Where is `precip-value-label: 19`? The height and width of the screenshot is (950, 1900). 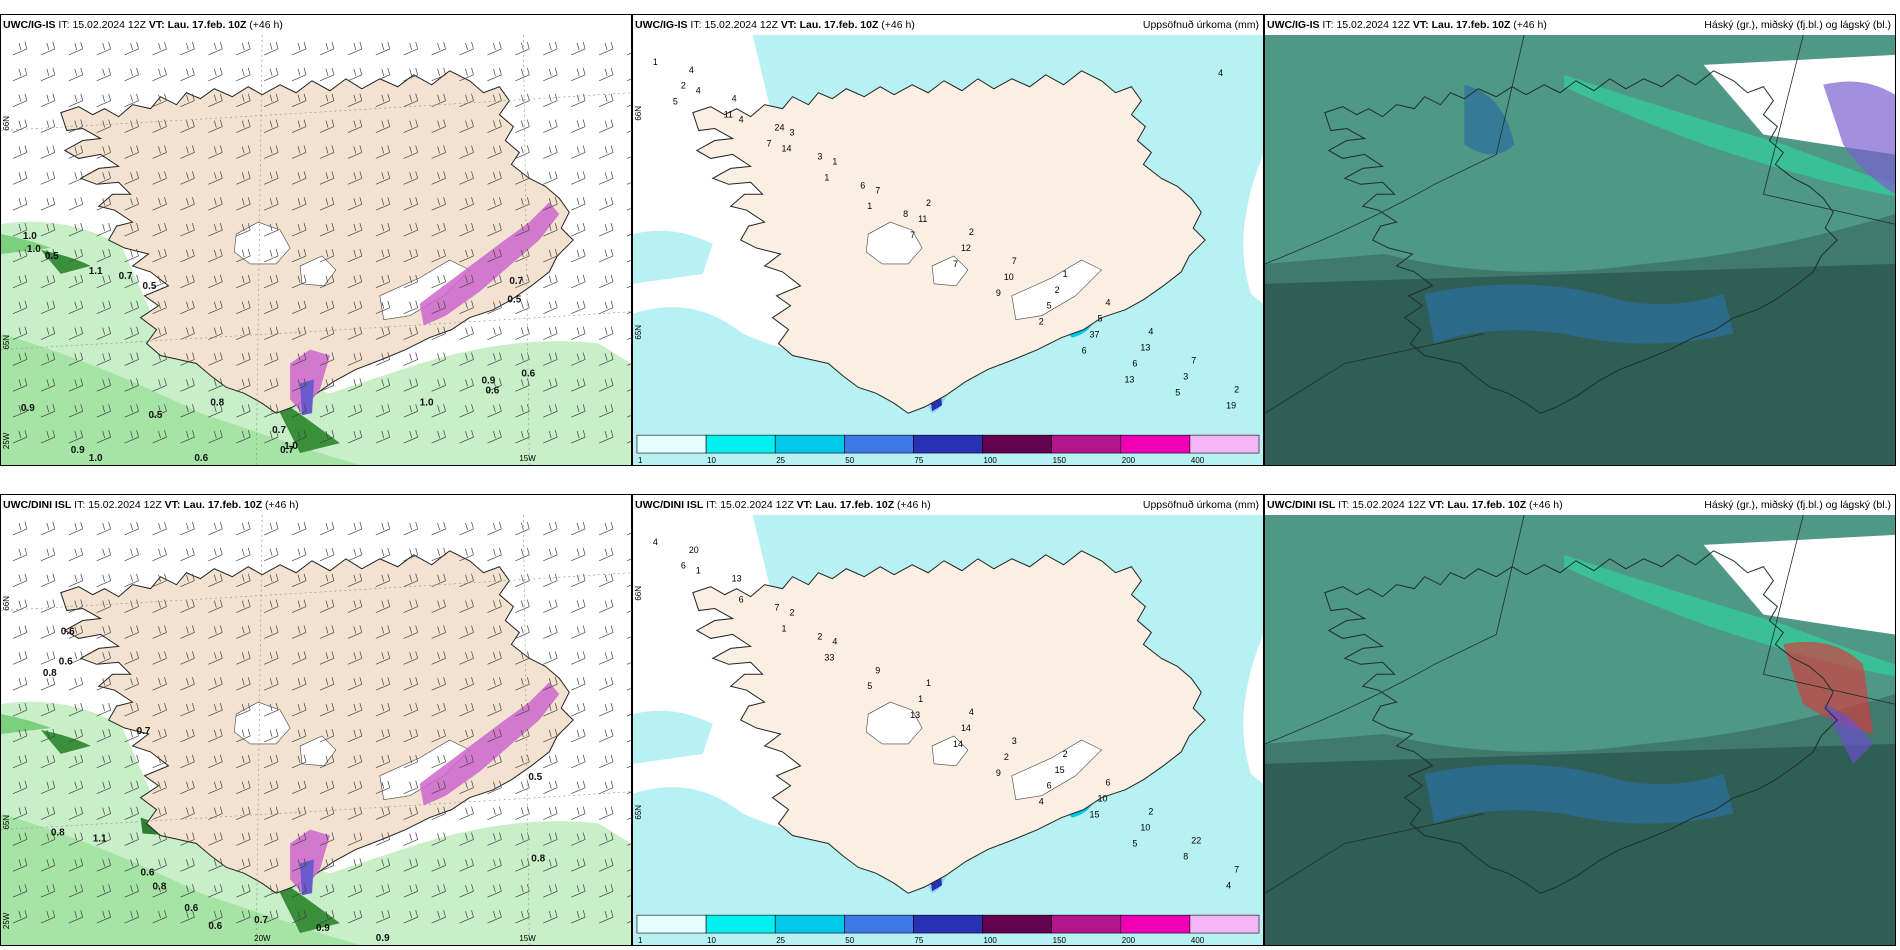
precip-value-label: 19 is located at coordinates (1231, 405).